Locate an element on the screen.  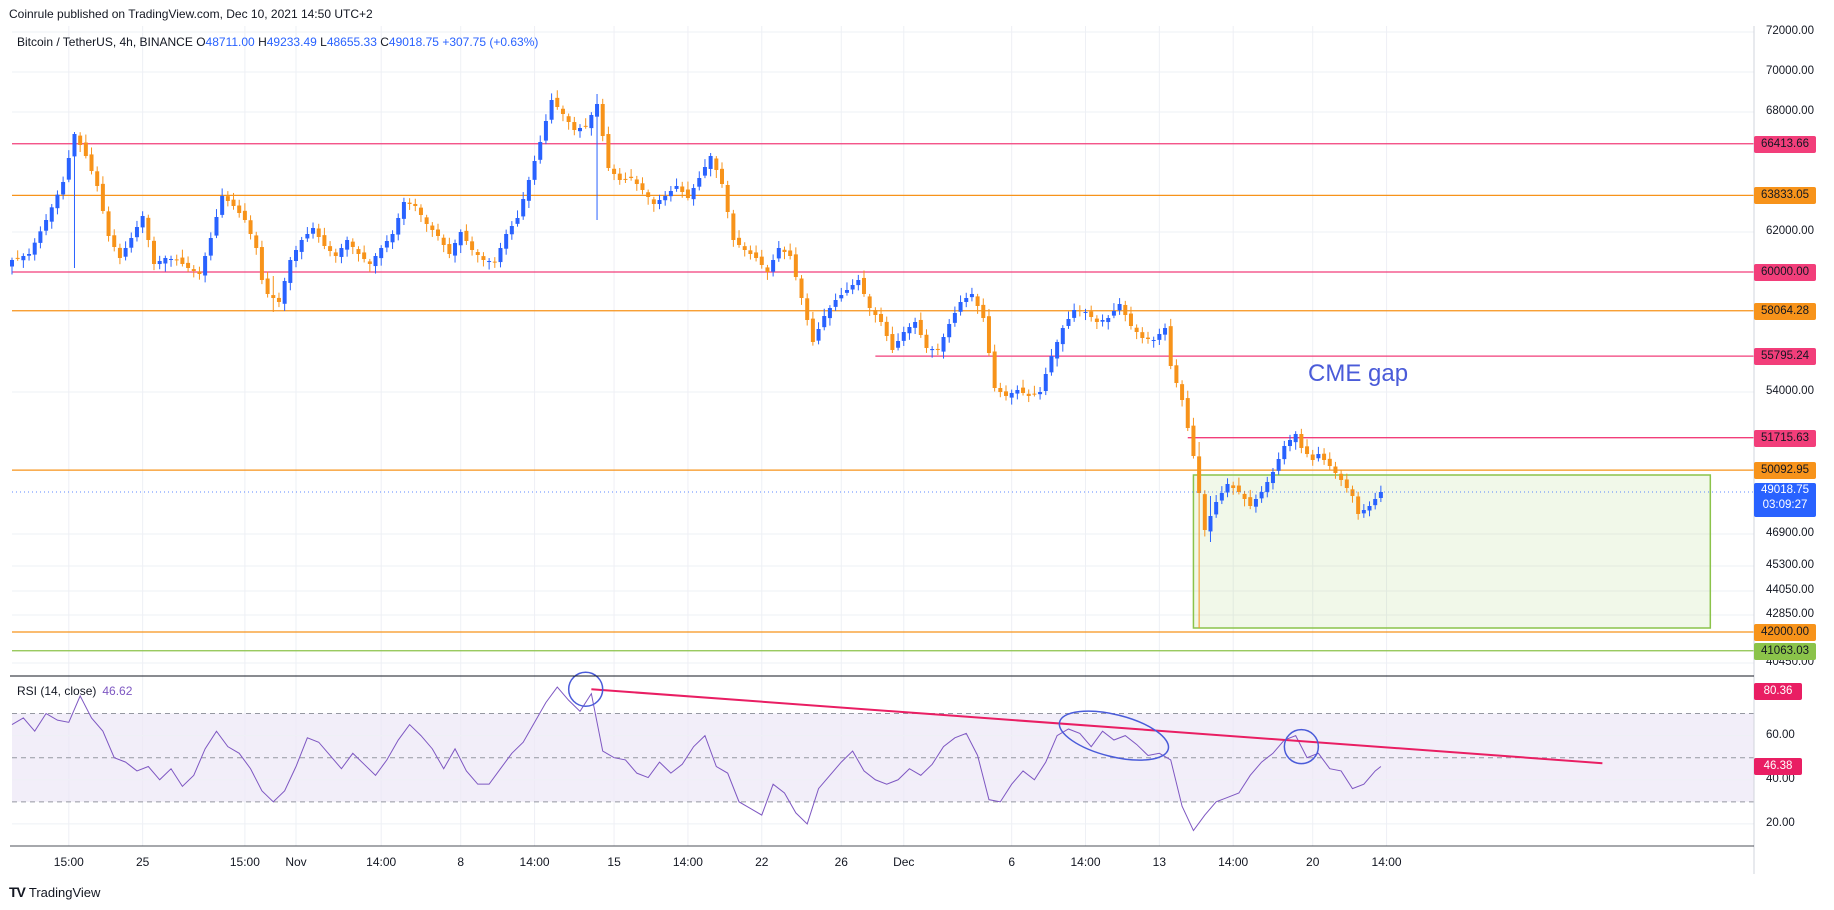
bar-countdown: 03:09:27 is located at coordinates (1785, 505).